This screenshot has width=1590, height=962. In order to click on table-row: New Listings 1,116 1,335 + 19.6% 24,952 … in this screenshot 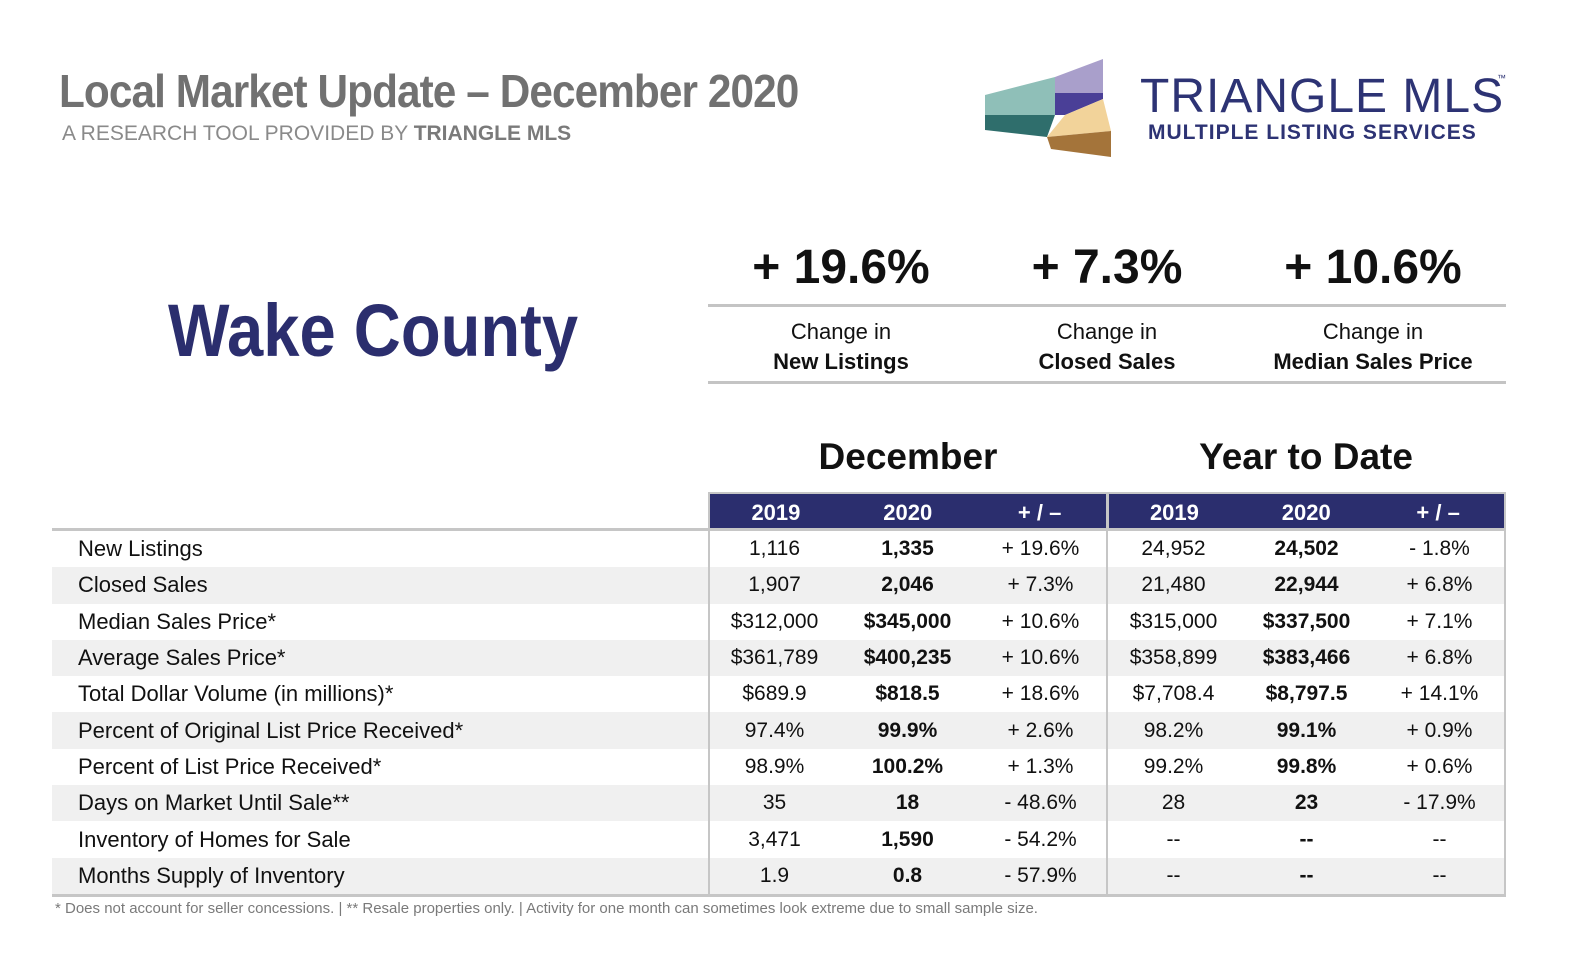, I will do `click(779, 549)`.